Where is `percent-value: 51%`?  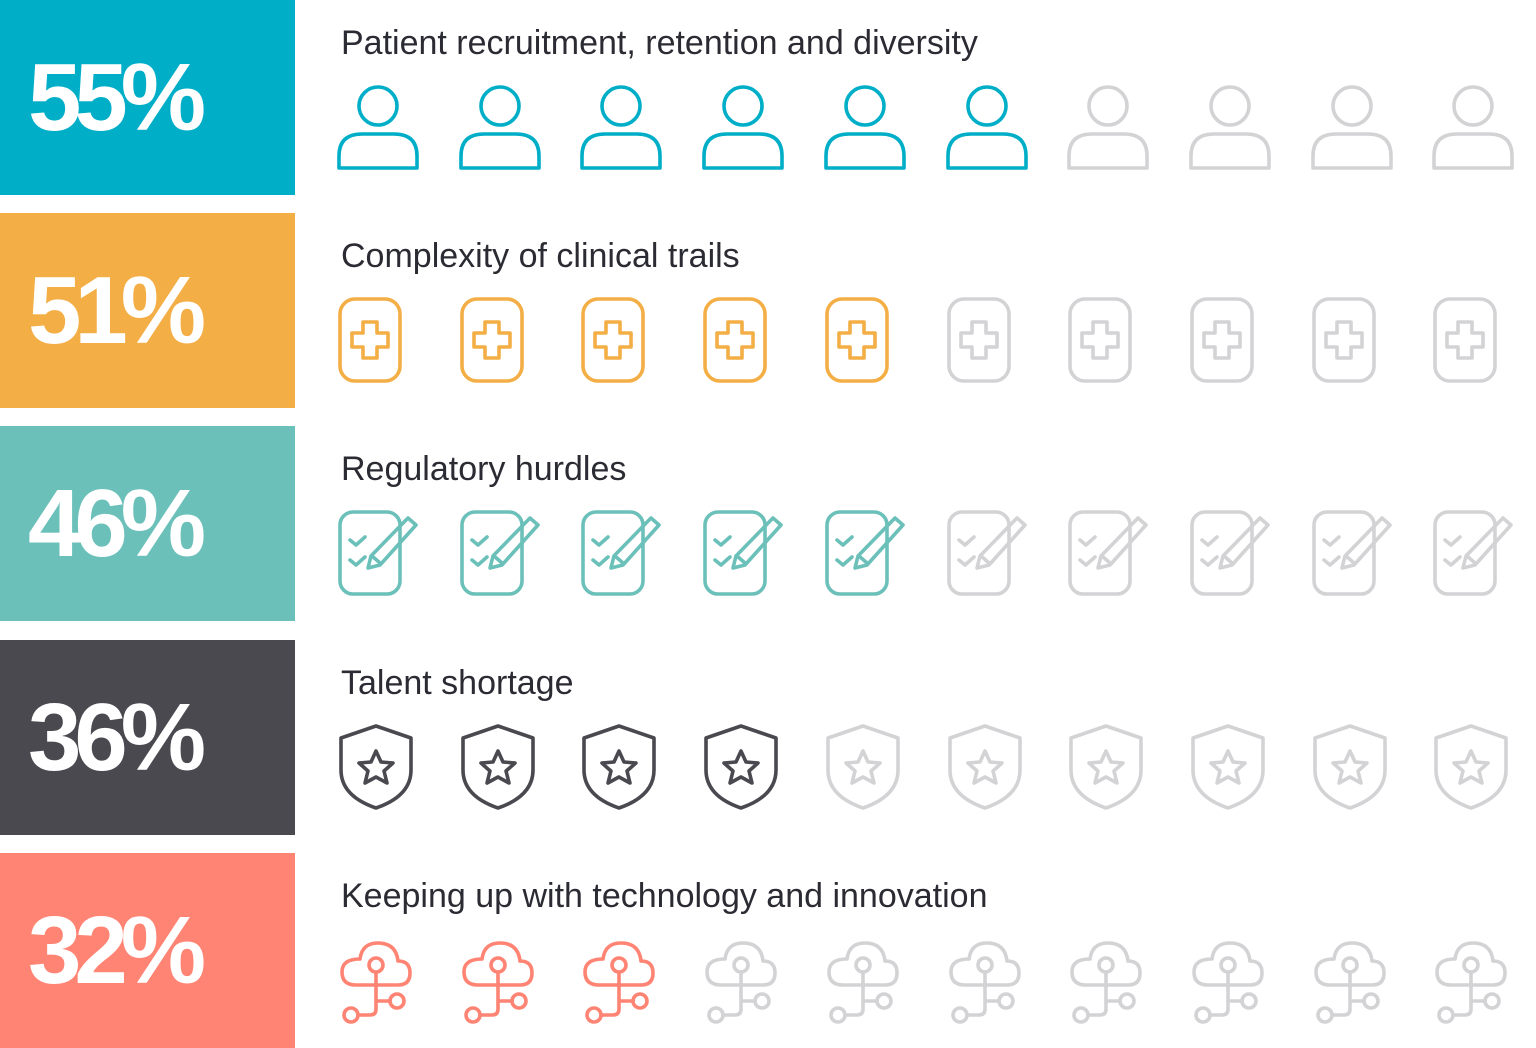 percent-value: 51% is located at coordinates (117, 310).